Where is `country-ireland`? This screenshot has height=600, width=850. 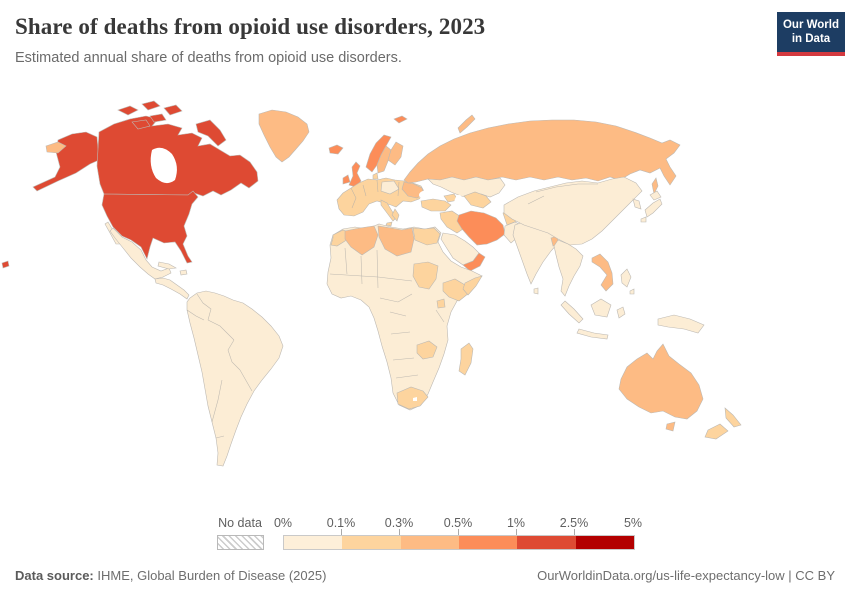
country-ireland is located at coordinates (346, 179).